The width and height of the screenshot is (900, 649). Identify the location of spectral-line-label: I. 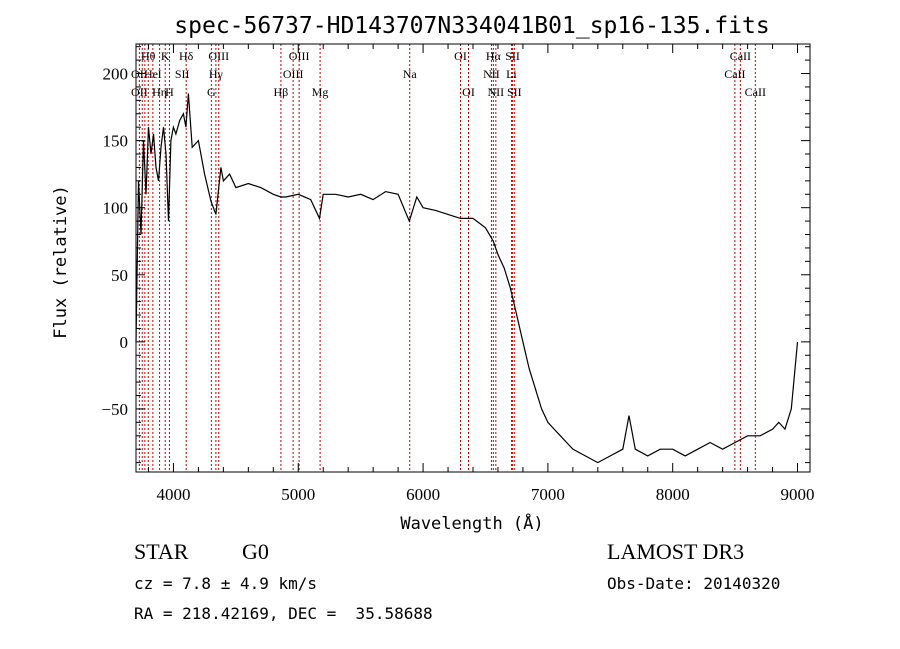
(160, 74).